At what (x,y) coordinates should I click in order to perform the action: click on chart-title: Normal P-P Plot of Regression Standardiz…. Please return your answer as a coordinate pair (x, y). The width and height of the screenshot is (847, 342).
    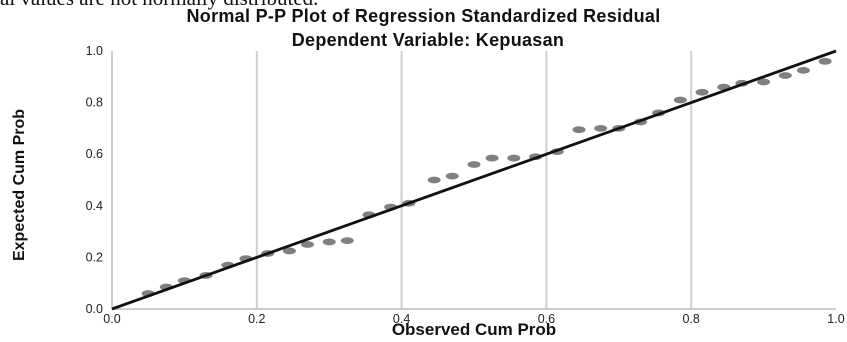
    Looking at the image, I should click on (423, 16).